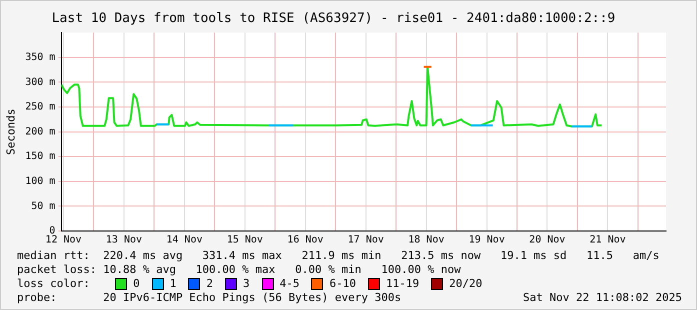  I want to click on x-tick-label: 20 Nov, so click(547, 240).